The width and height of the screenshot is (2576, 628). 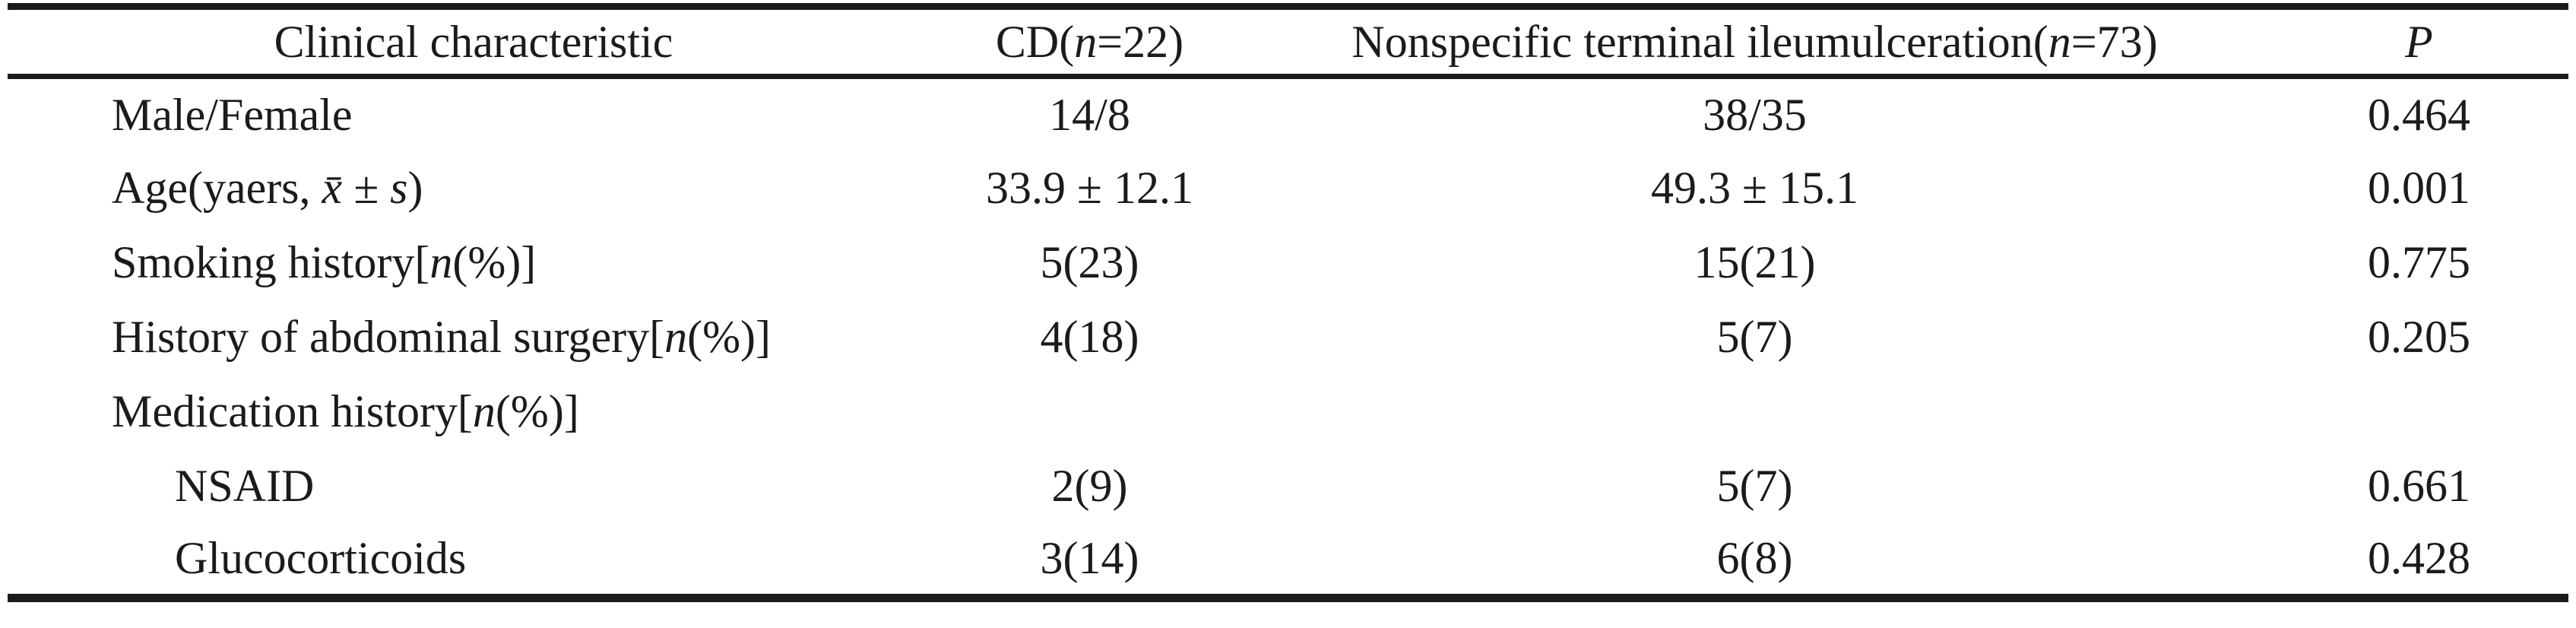 I want to click on table-row-medication-history: Medication history[n(%)], so click(x=1288, y=412).